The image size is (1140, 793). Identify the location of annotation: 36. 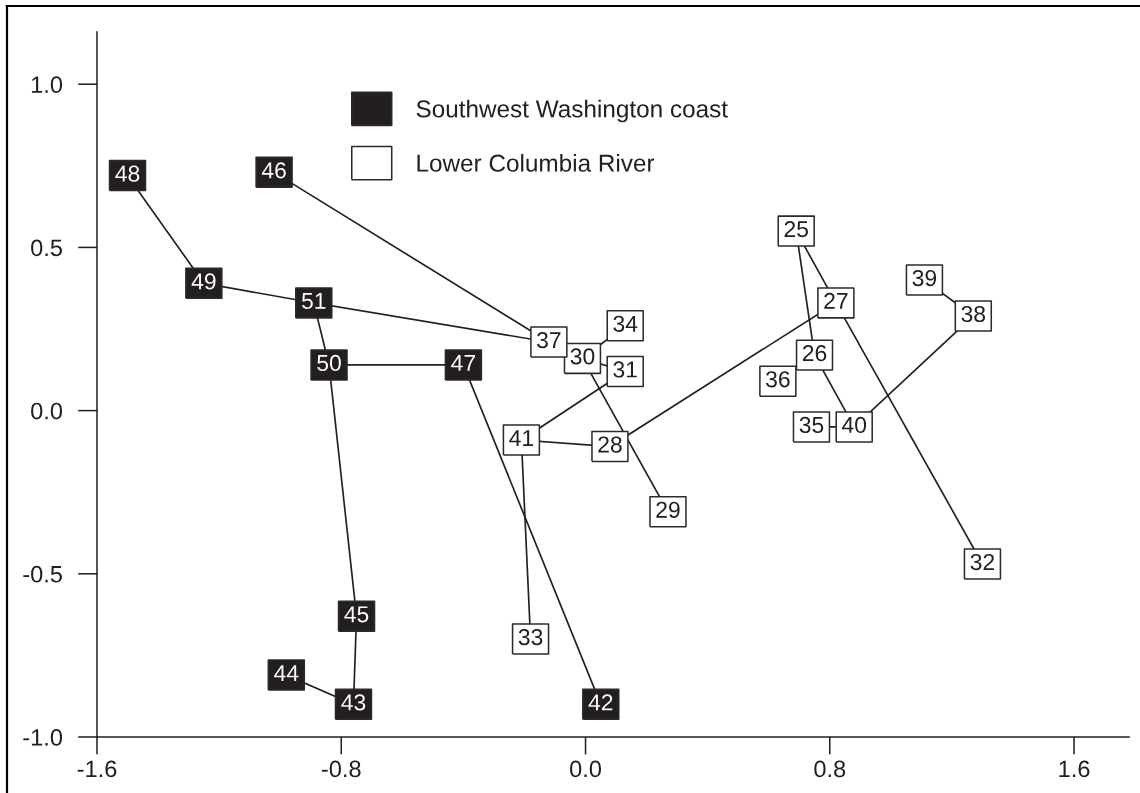
(778, 379).